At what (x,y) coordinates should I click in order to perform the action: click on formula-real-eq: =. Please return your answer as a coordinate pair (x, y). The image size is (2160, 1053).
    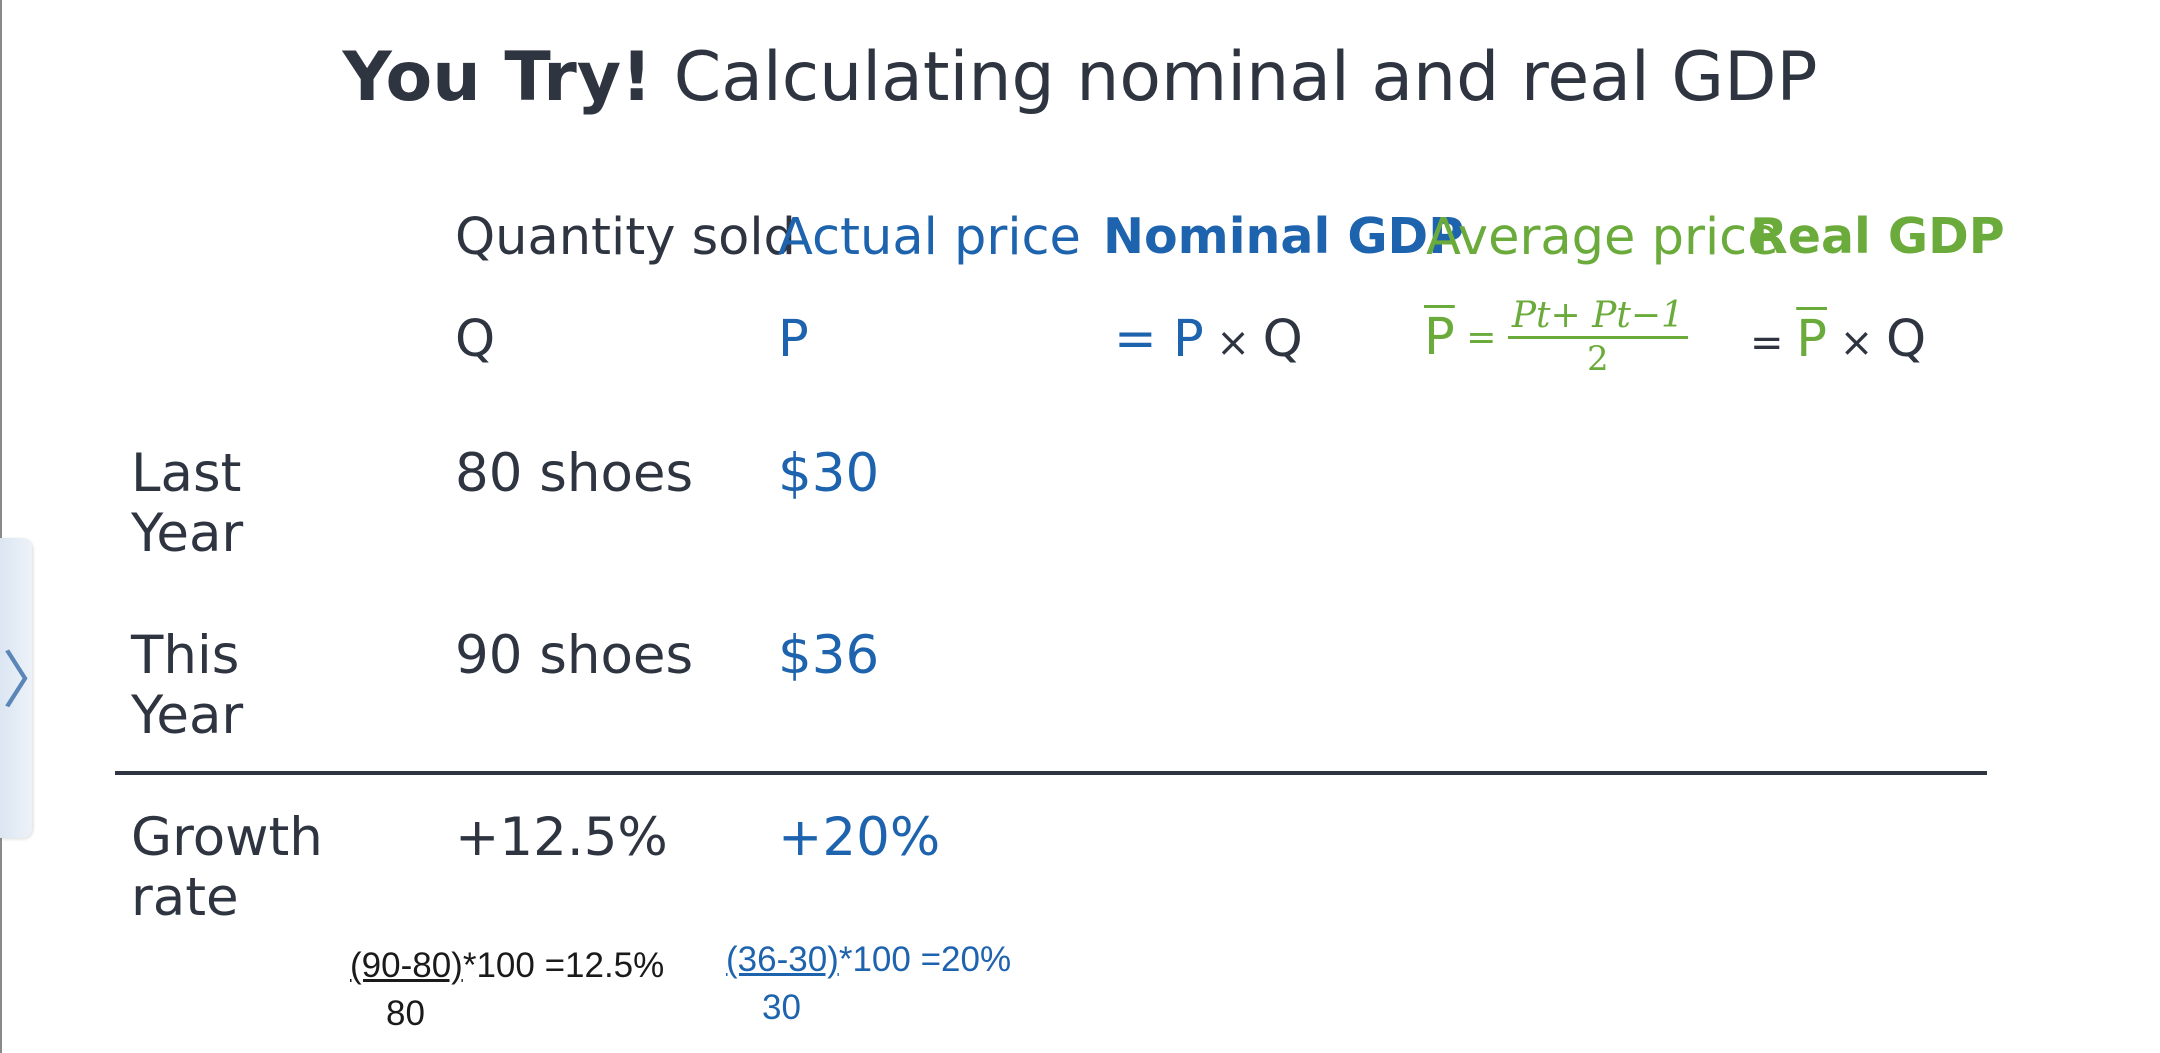
    Looking at the image, I should click on (1773, 343).